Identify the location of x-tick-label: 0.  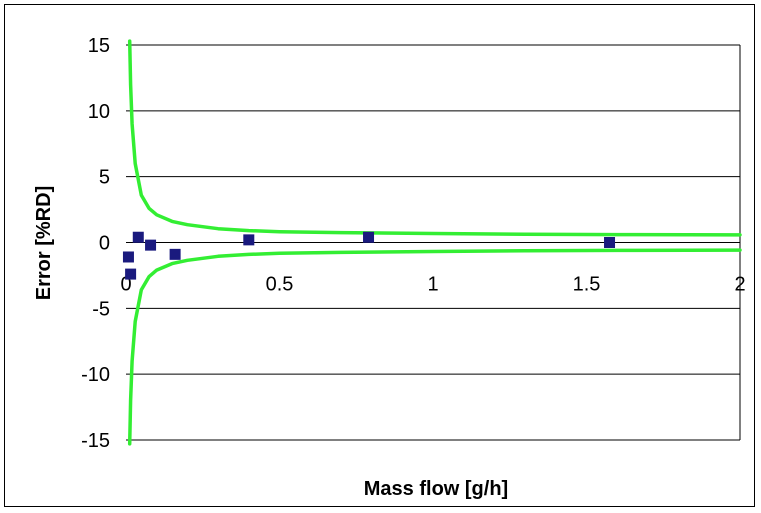
(125, 285).